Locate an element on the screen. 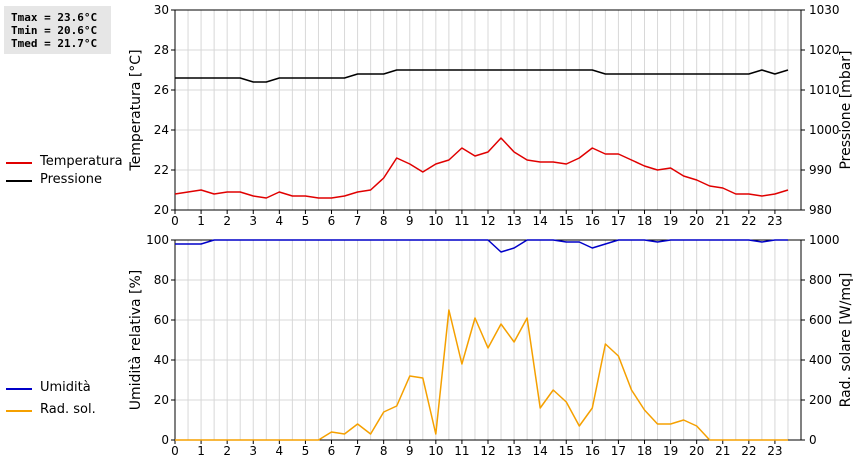 This screenshot has width=860, height=460. series-line-pressione is located at coordinates (482, 76).